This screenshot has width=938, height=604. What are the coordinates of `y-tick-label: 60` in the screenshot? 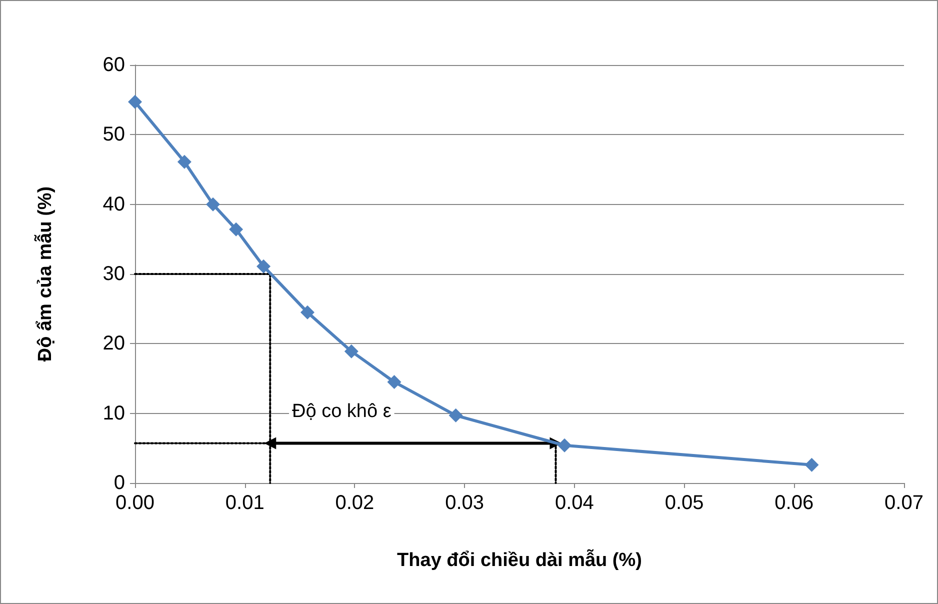 It's located at (113, 65).